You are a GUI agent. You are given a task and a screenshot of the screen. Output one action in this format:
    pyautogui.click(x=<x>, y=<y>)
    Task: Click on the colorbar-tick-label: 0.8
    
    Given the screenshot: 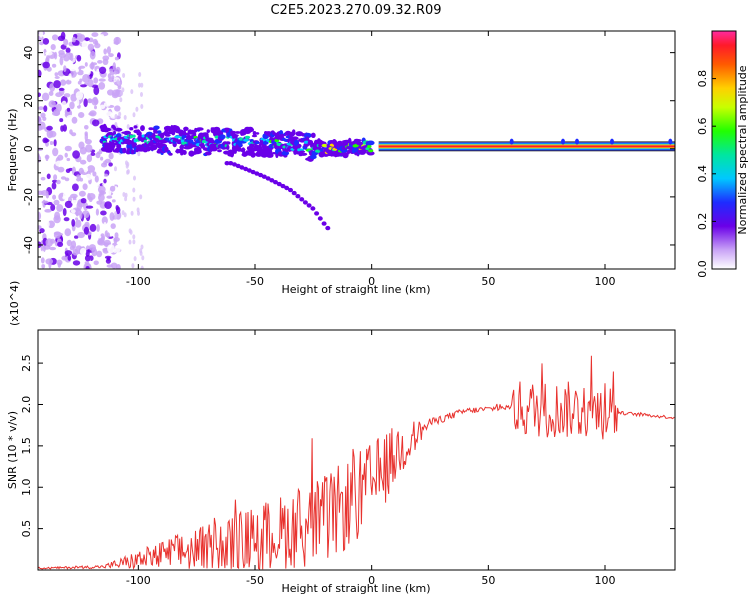 What is the action you would take?
    pyautogui.click(x=702, y=79)
    